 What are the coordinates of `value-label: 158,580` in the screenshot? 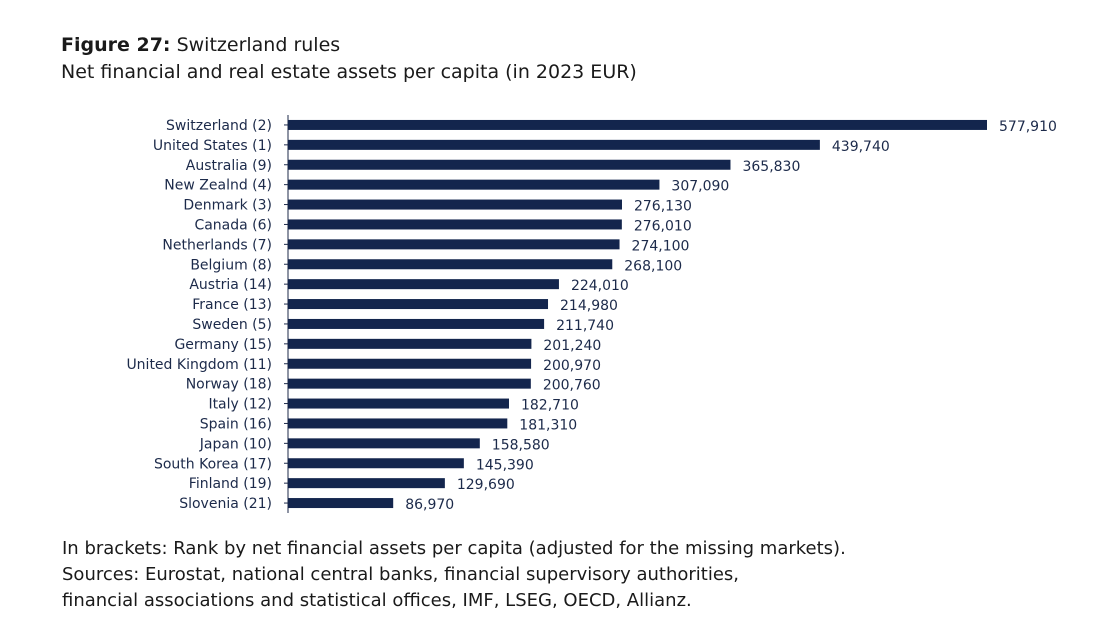 It's located at (521, 445).